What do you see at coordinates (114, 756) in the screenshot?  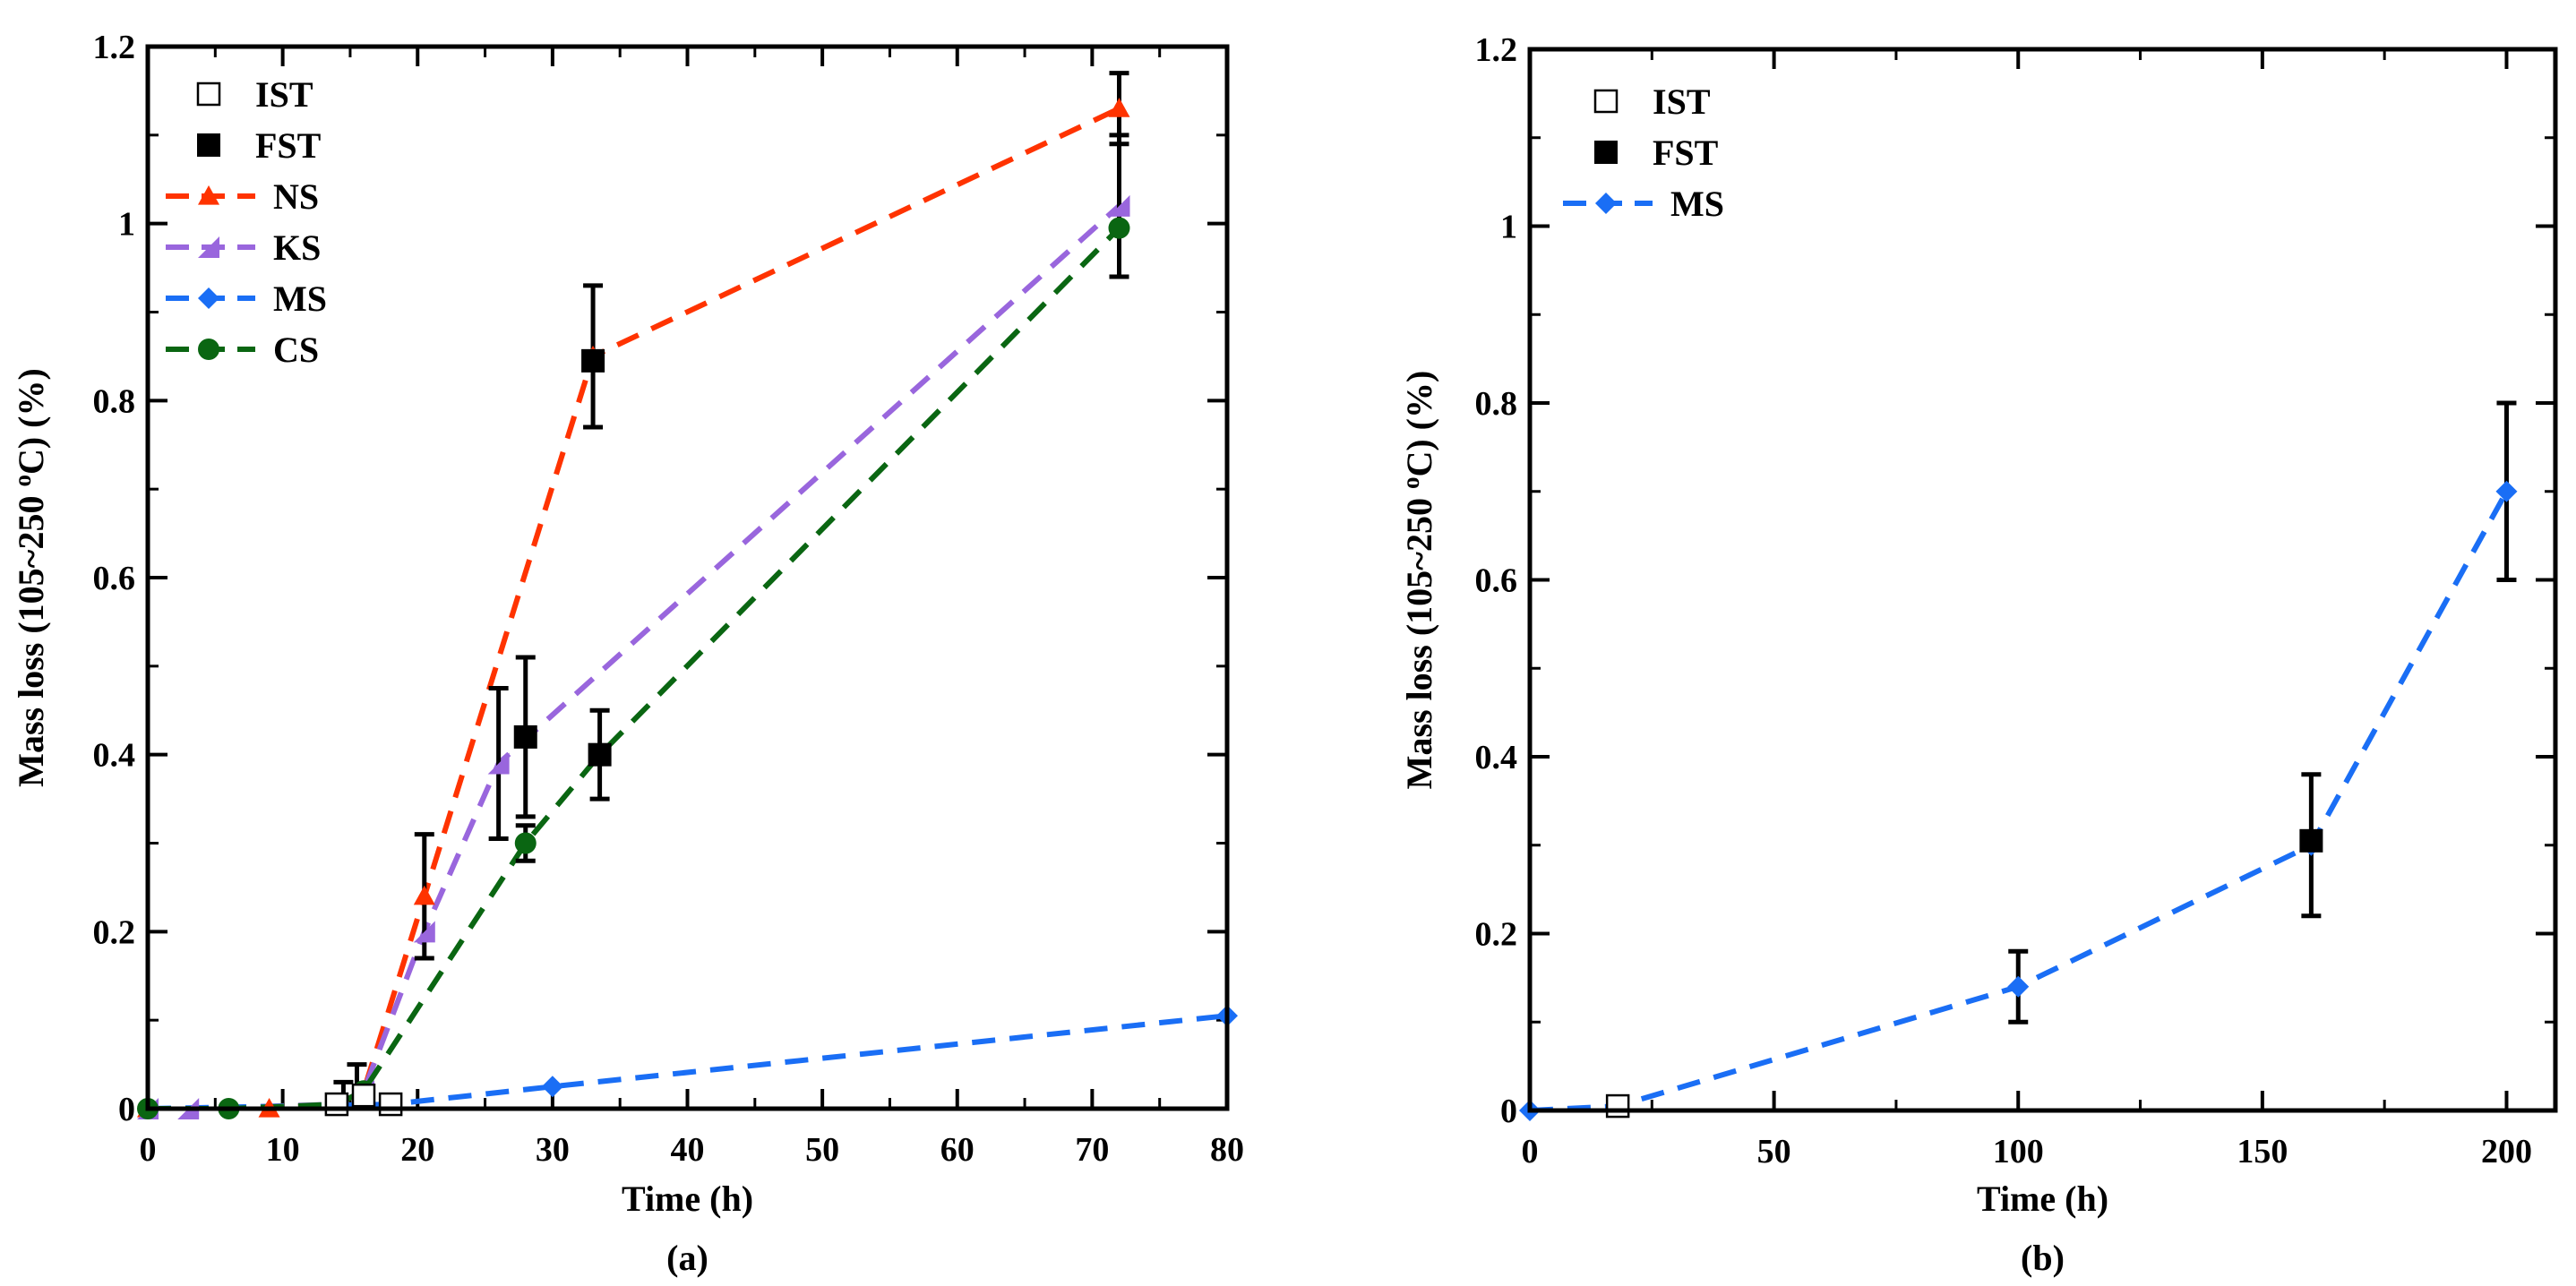 I see `panel-a-ytick-label: 0.4` at bounding box center [114, 756].